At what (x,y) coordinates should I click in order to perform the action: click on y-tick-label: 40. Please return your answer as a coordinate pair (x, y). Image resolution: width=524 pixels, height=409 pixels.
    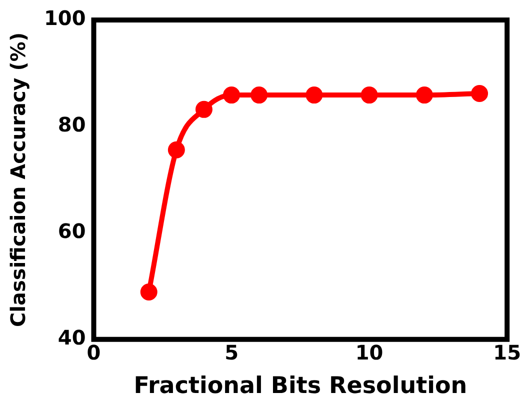
    Looking at the image, I should click on (72, 338).